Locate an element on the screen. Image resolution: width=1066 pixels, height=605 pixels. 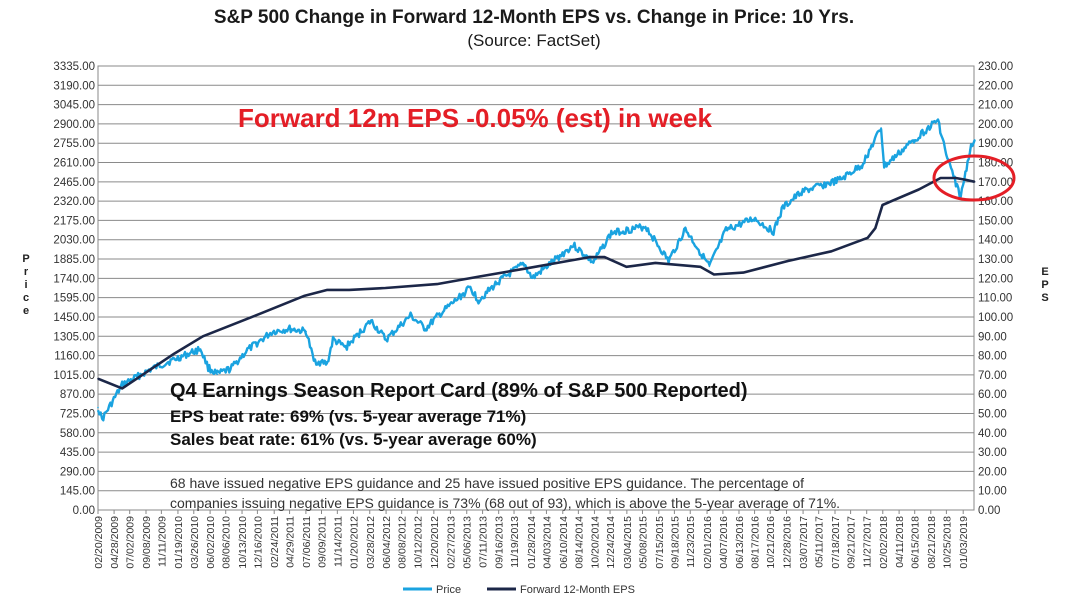
x-tick-label: 03/26/2010 is located at coordinates (195, 542).